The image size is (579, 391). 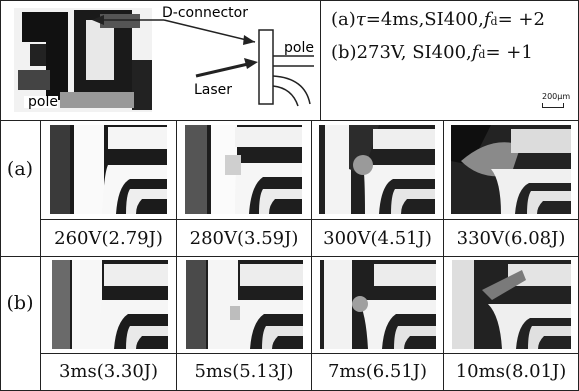 What do you see at coordinates (20, 169) in the screenshot?
I see `row-label-a: (a)` at bounding box center [20, 169].